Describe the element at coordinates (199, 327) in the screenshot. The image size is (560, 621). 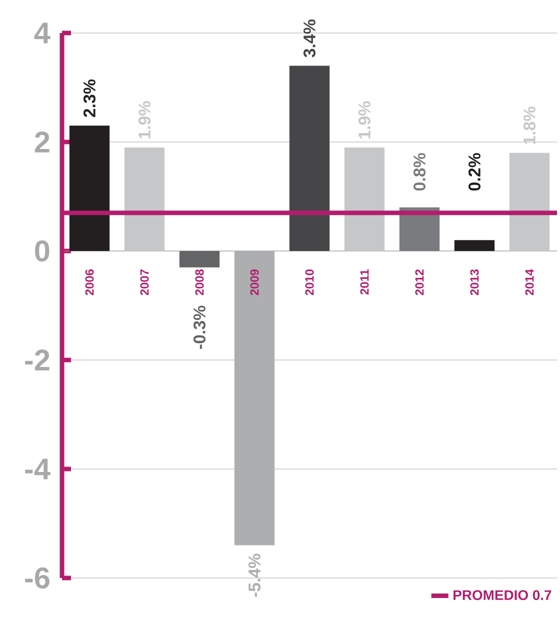
I see `data-label: -0.3%` at that location.